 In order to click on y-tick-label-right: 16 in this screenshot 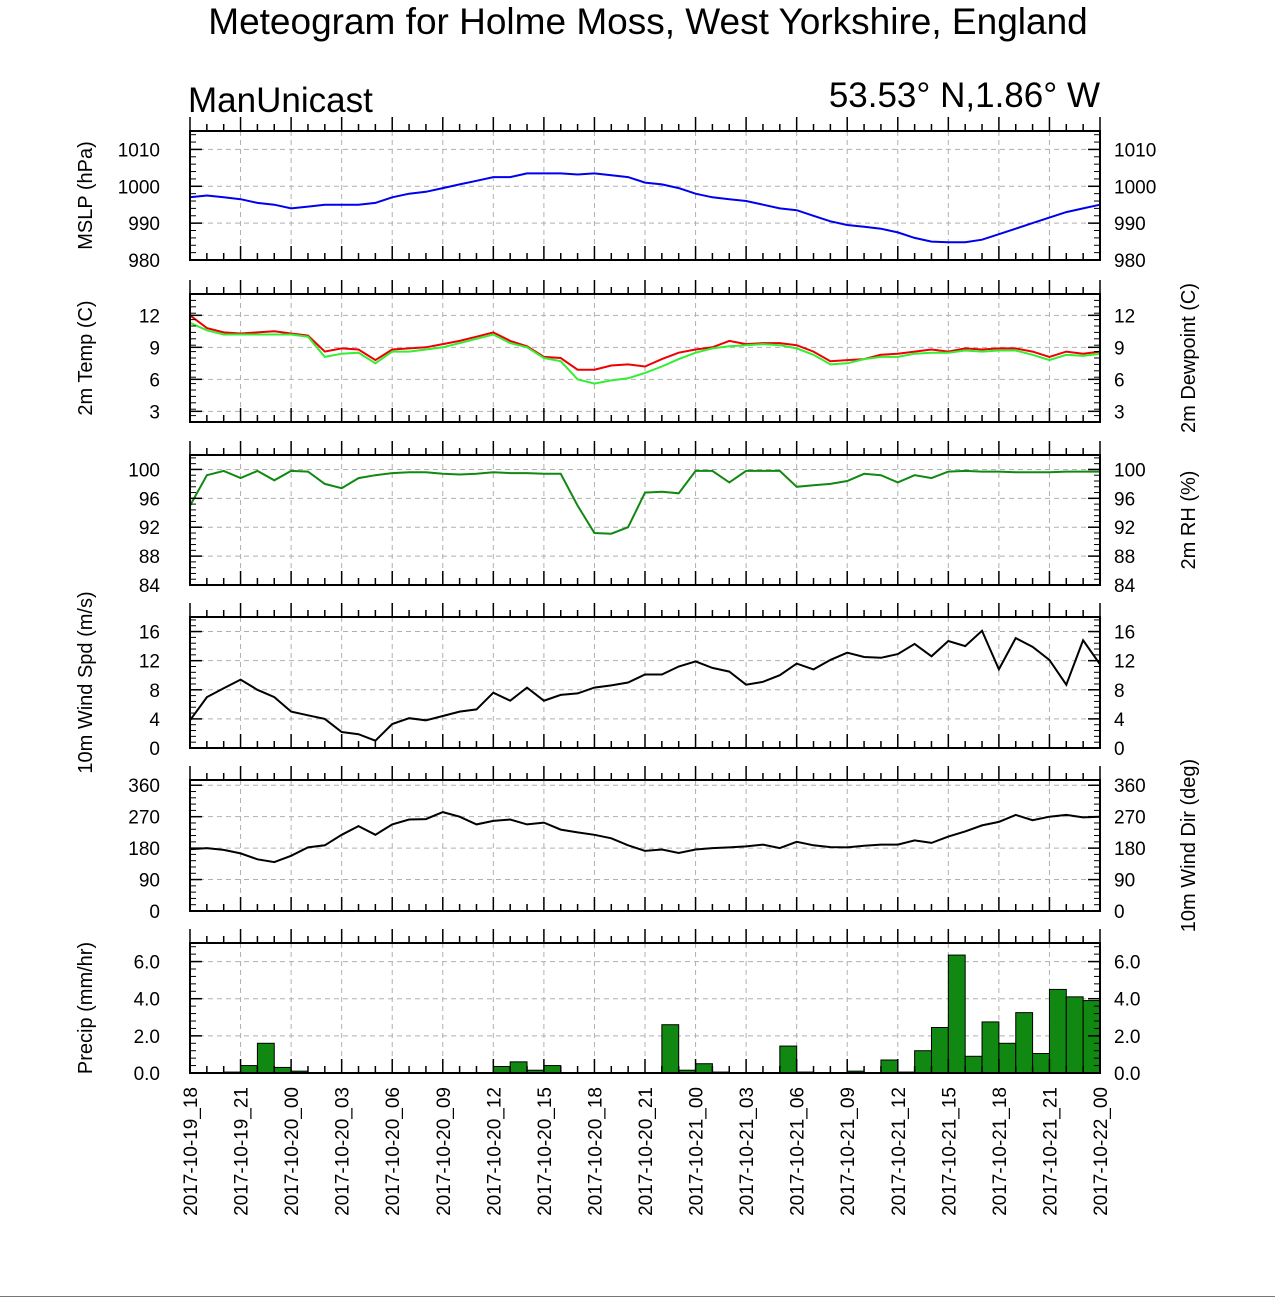, I will do `click(1124, 633)`.